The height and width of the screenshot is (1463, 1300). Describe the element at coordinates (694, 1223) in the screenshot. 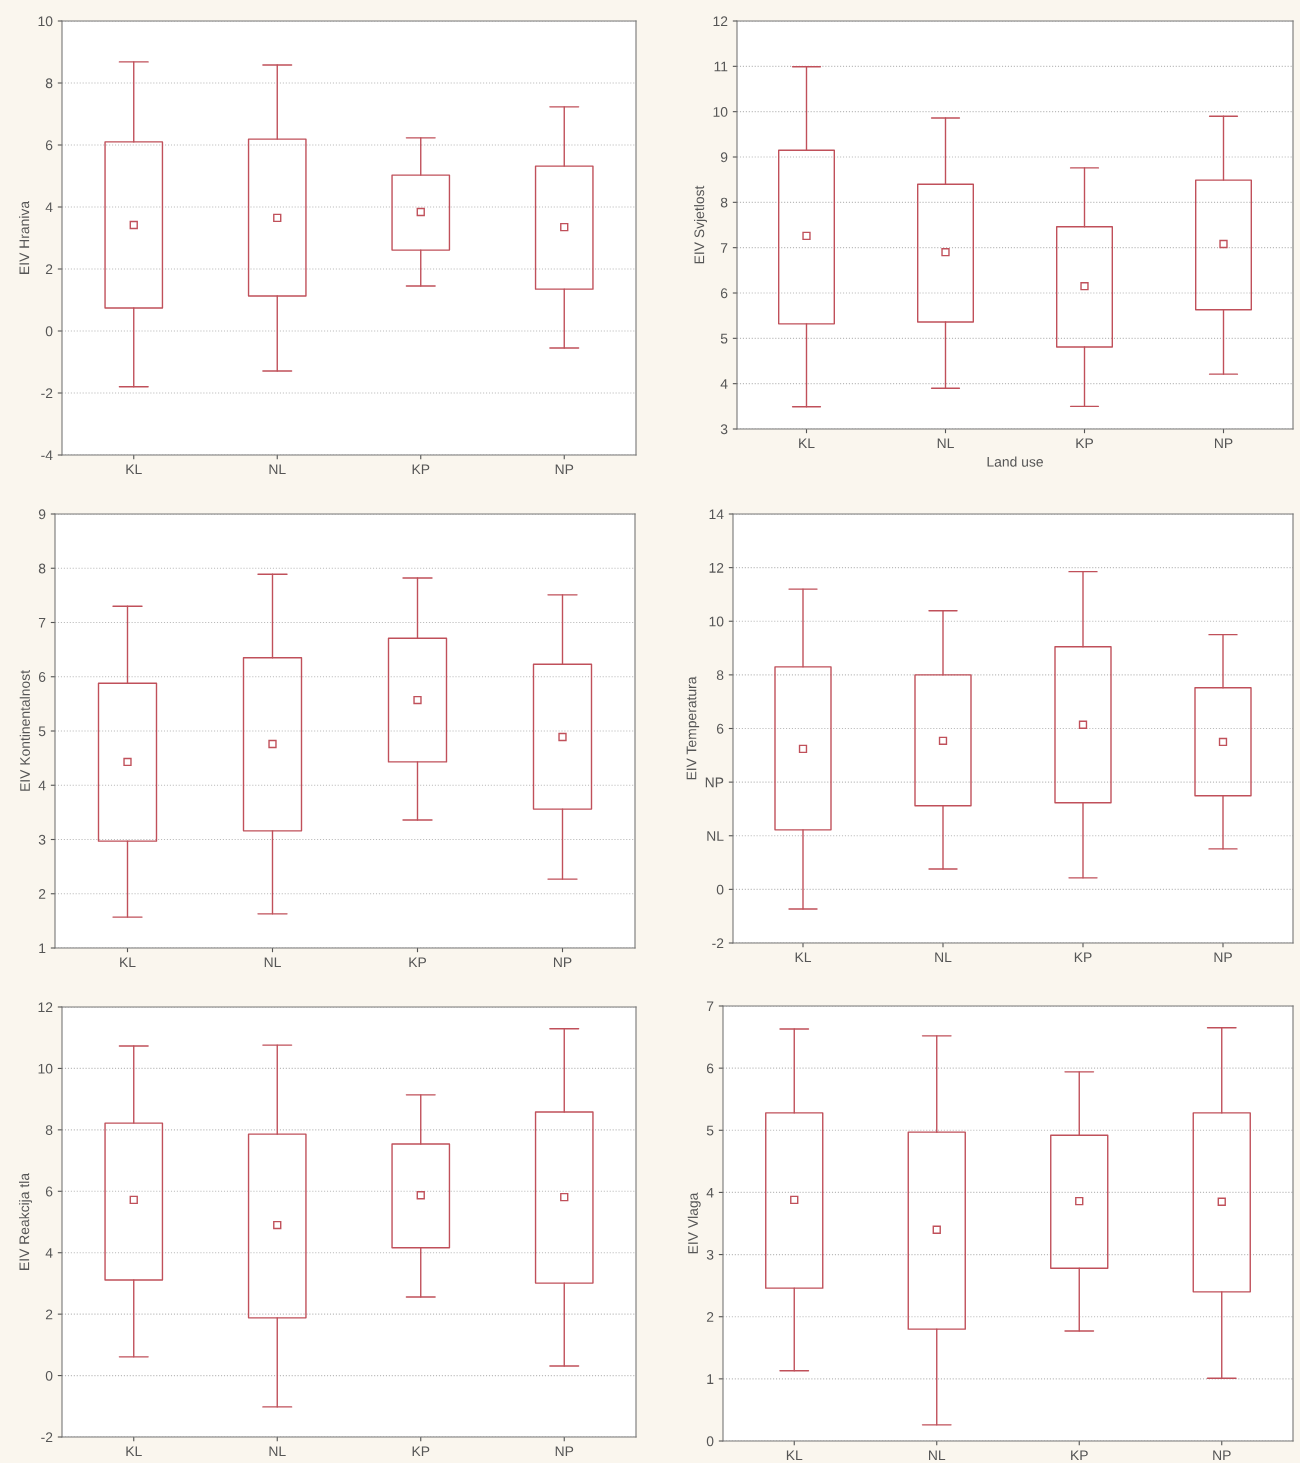

I see `y-axis-title: EIV Vlaga` at that location.